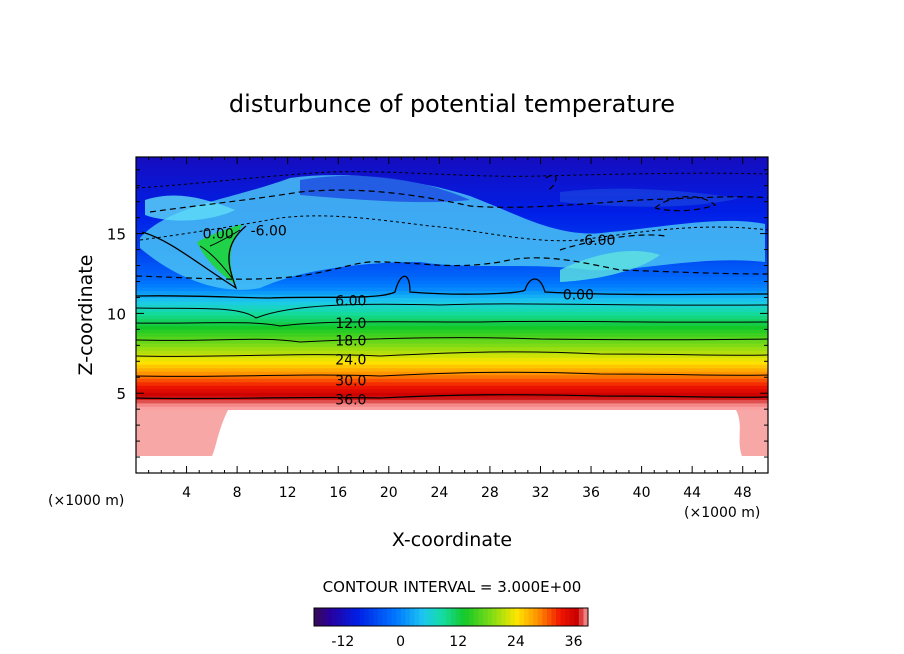  What do you see at coordinates (338, 493) in the screenshot?
I see `x-tick-label: 16` at bounding box center [338, 493].